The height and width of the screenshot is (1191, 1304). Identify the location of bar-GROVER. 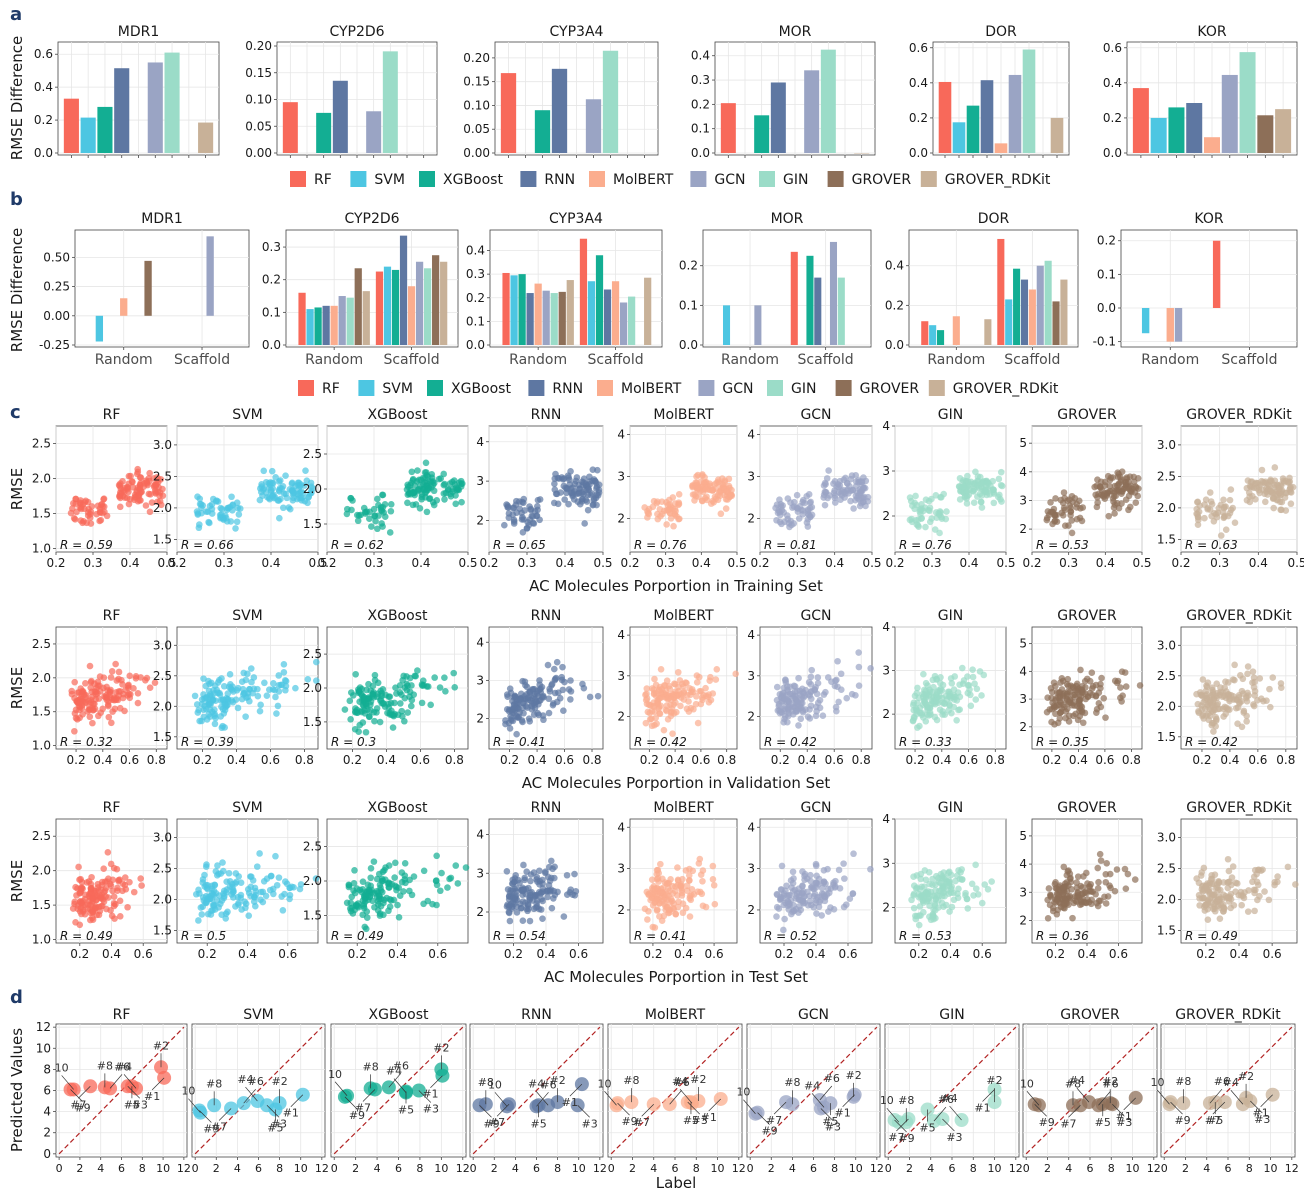
(1056, 323).